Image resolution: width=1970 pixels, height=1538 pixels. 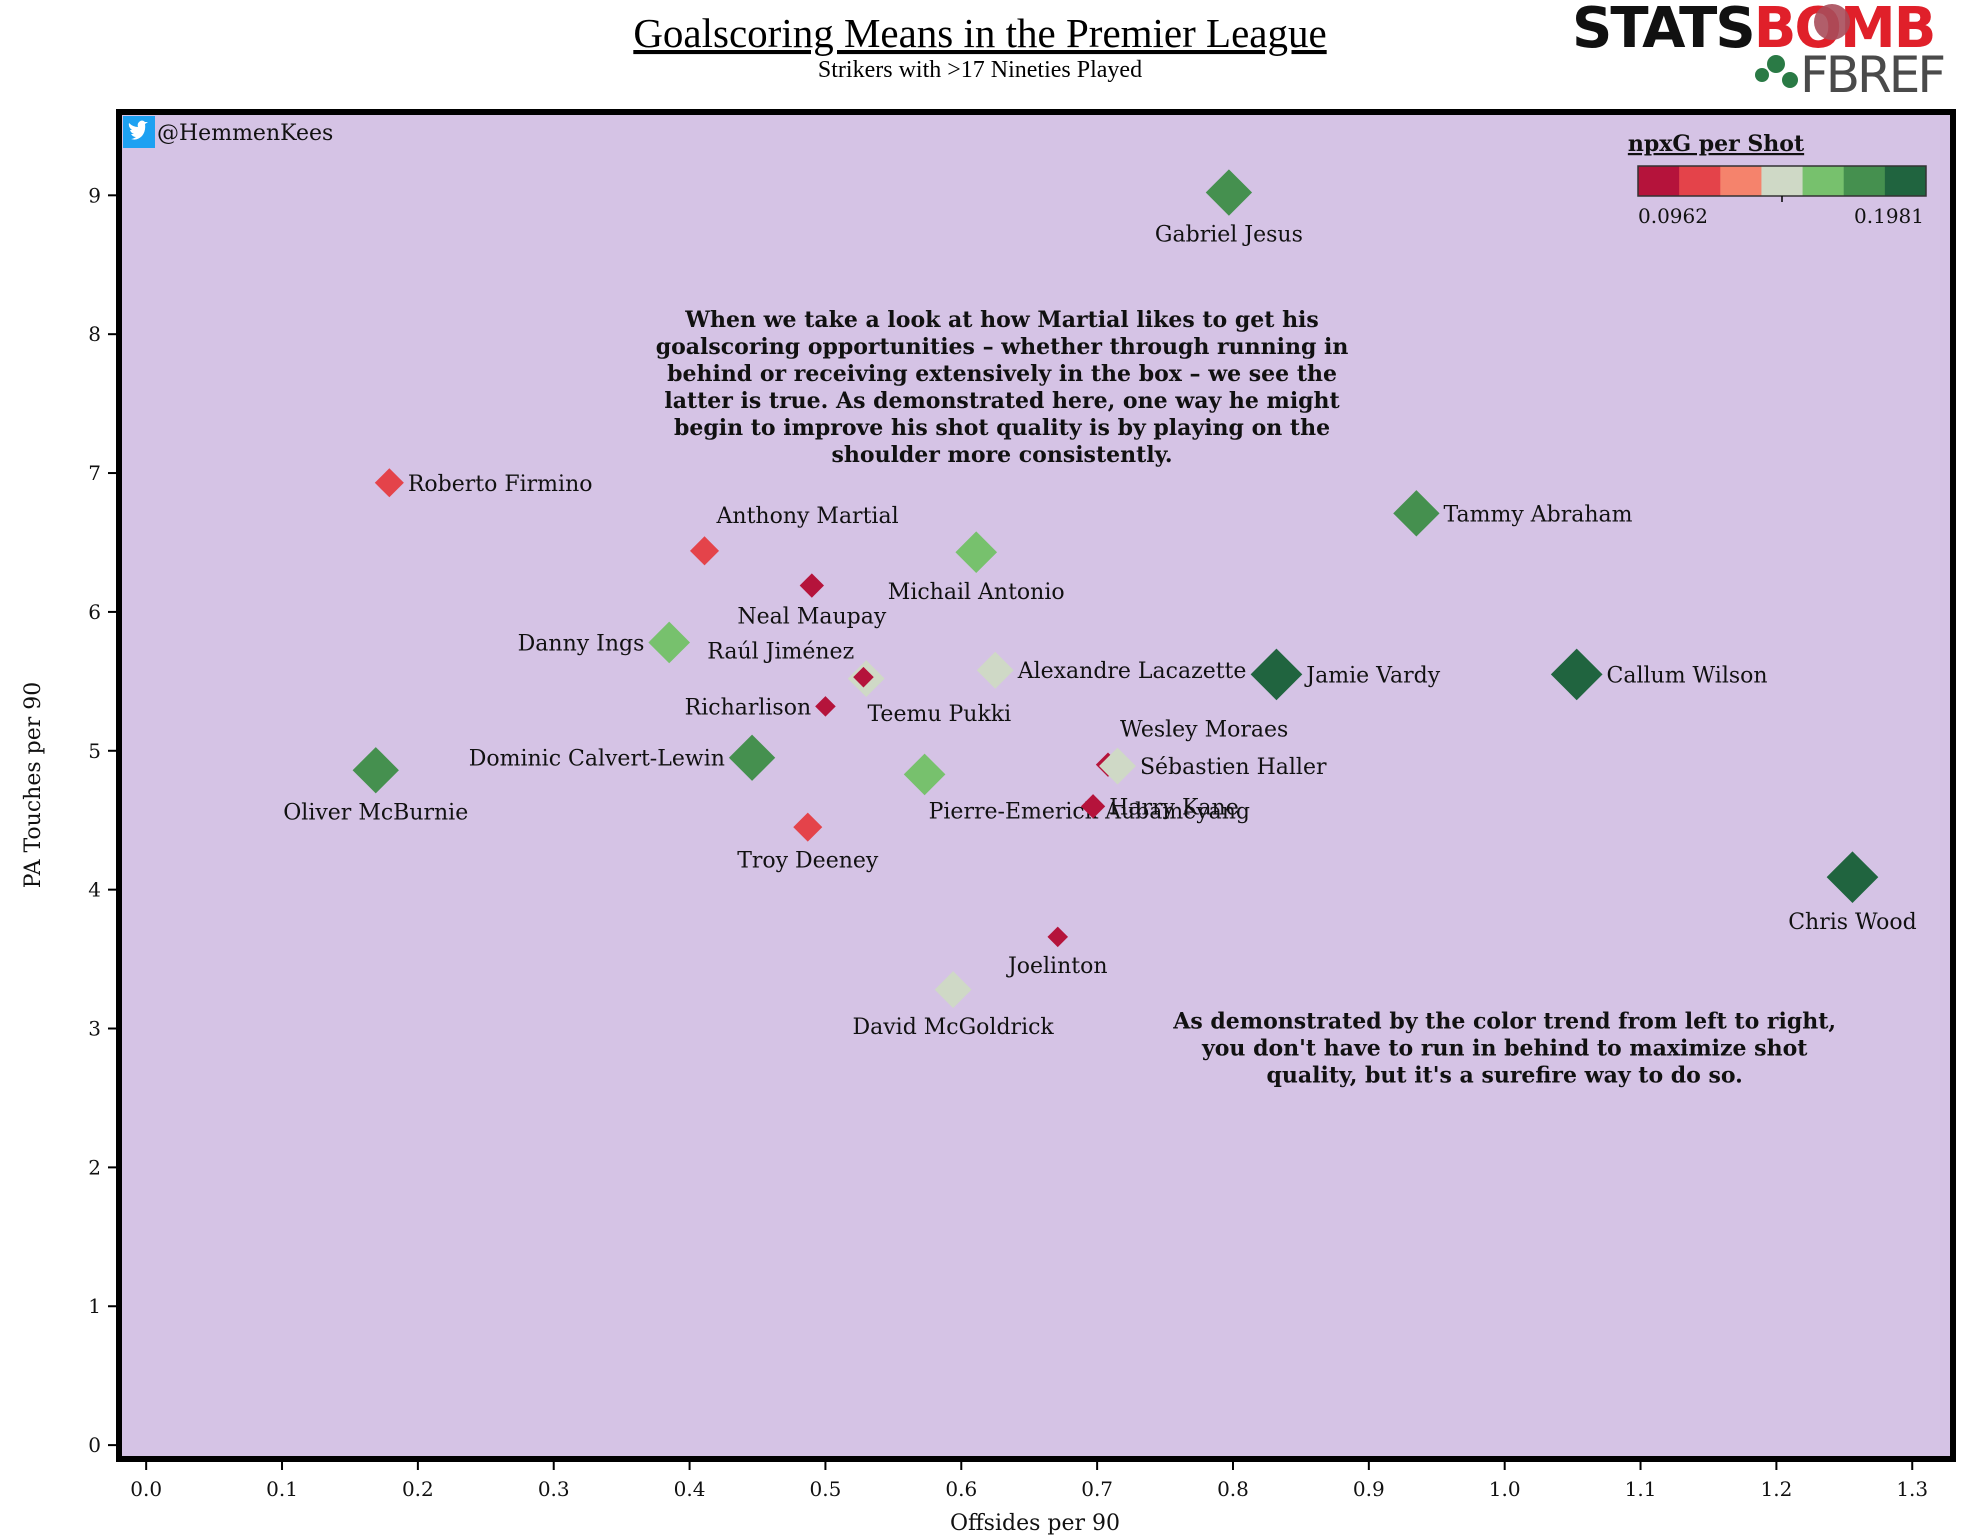 What do you see at coordinates (1233, 767) in the screenshot?
I see `data-point-label: Sébastien Haller` at bounding box center [1233, 767].